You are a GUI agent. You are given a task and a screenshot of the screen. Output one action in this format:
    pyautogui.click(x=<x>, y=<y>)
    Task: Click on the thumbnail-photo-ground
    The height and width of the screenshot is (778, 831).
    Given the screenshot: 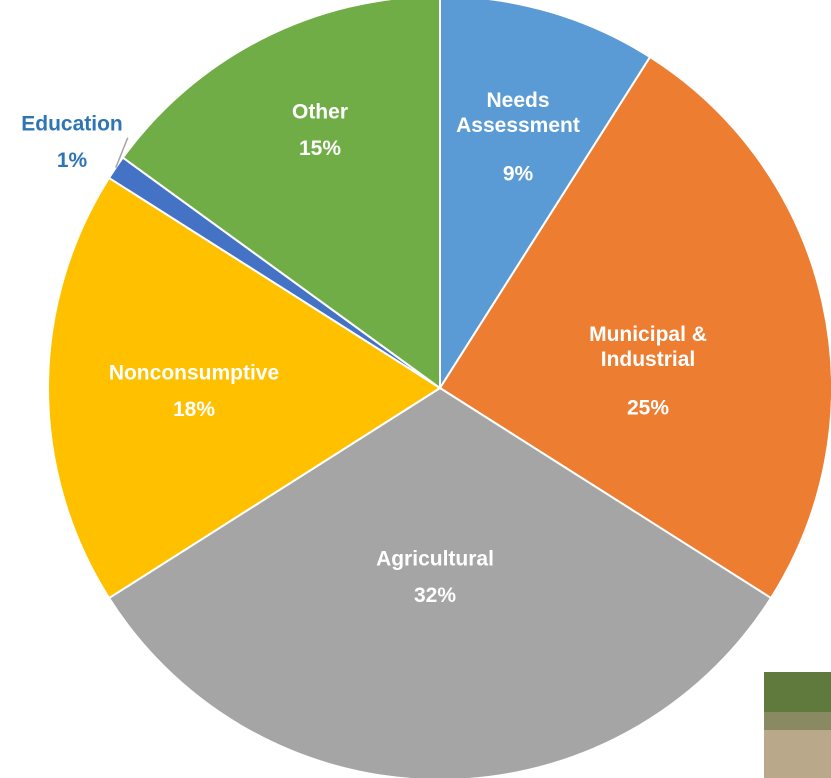 What is the action you would take?
    pyautogui.click(x=797, y=754)
    